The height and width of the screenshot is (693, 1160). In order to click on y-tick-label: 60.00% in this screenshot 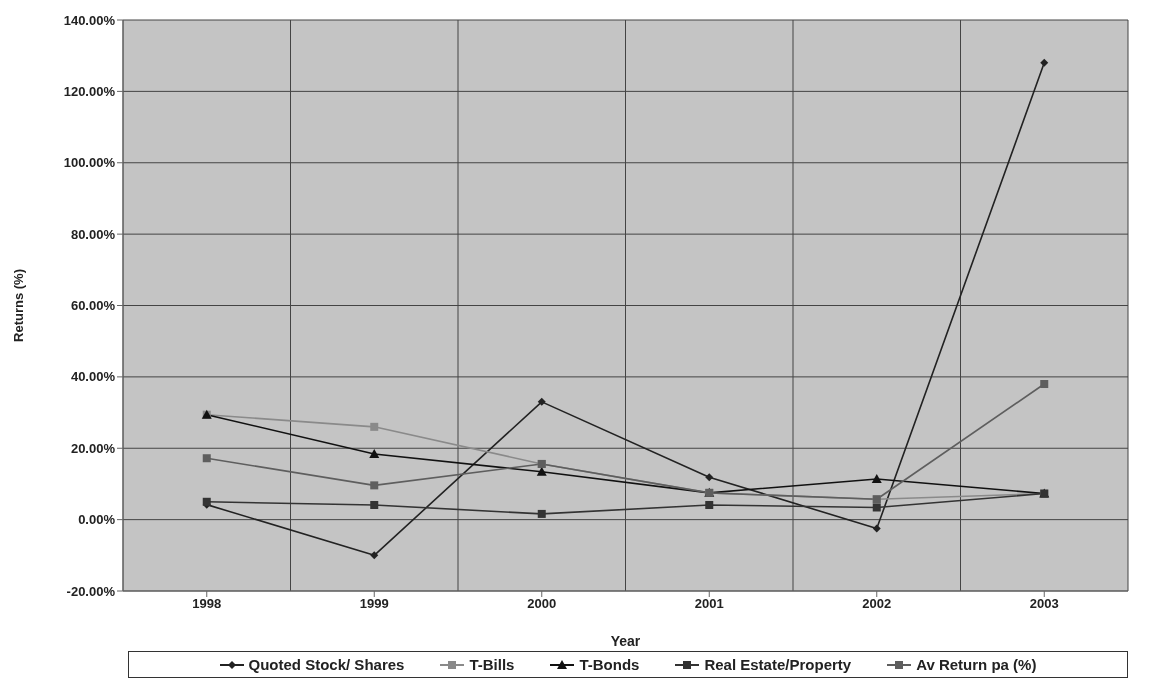, I will do `click(93, 306)`.